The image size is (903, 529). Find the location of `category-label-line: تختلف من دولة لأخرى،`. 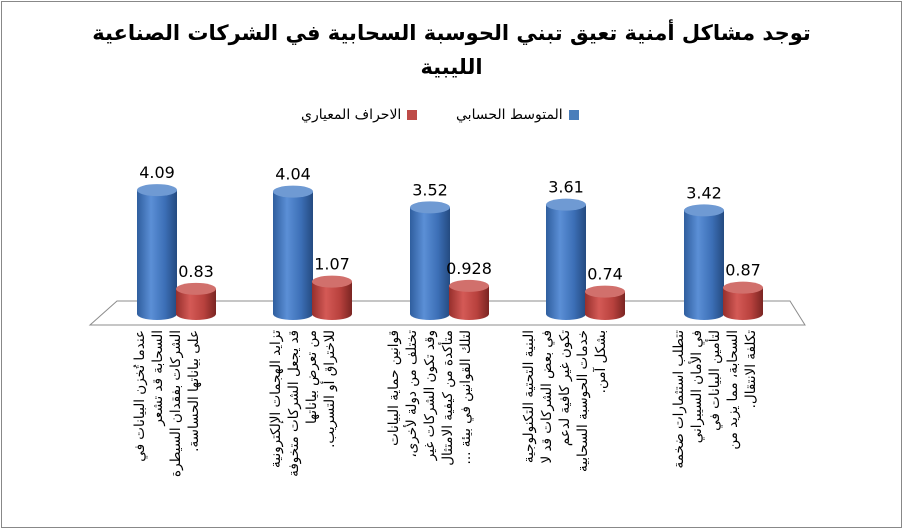

category-label-line: تختلف من دولة لأخرى، is located at coordinates (412, 394).